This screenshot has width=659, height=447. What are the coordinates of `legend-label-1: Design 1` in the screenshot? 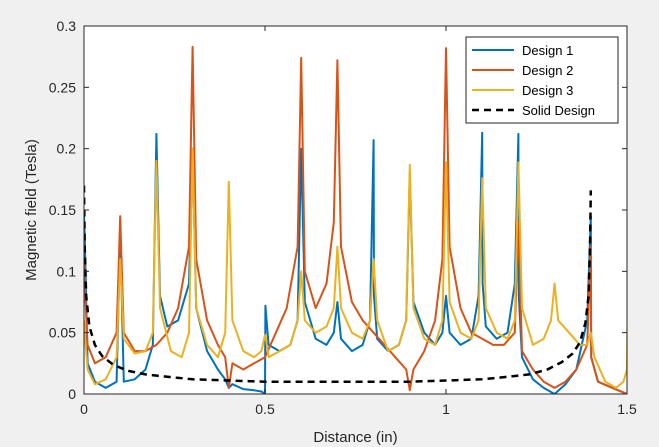 It's located at (547, 50).